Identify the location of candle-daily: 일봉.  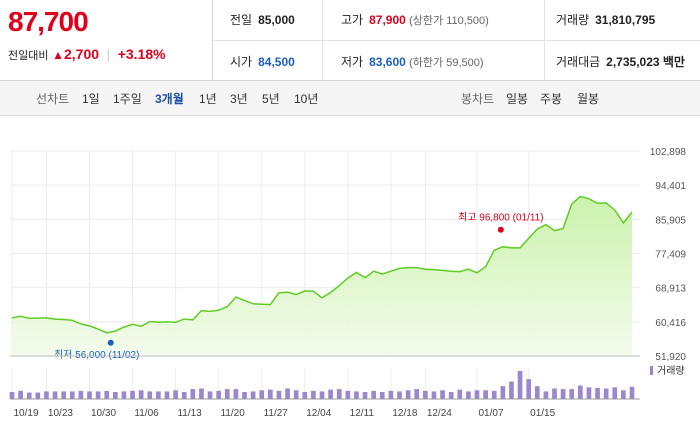
(517, 99).